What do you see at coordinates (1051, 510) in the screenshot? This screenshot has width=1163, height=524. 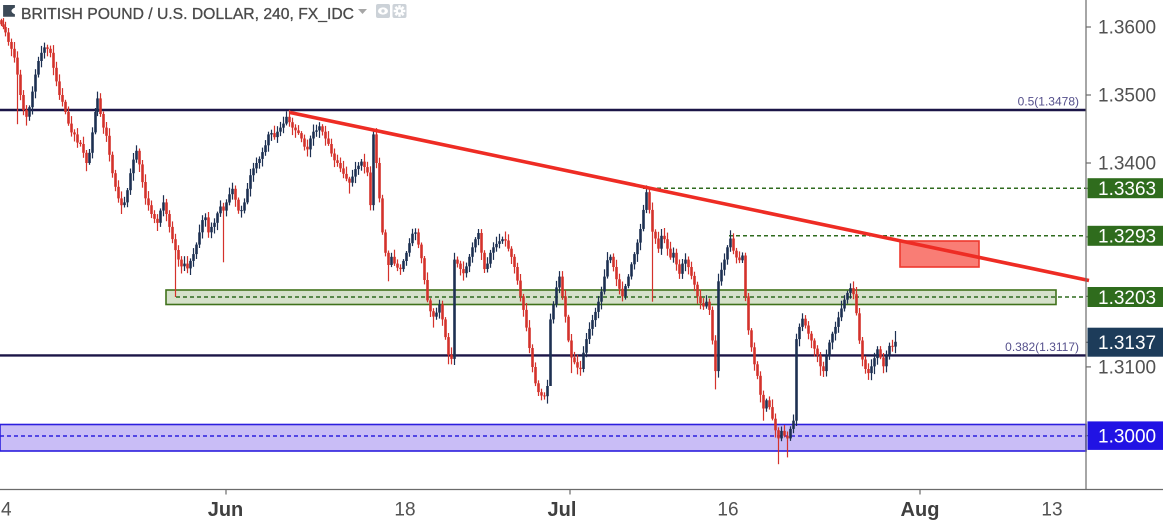 I see `svg-text: 13` at bounding box center [1051, 510].